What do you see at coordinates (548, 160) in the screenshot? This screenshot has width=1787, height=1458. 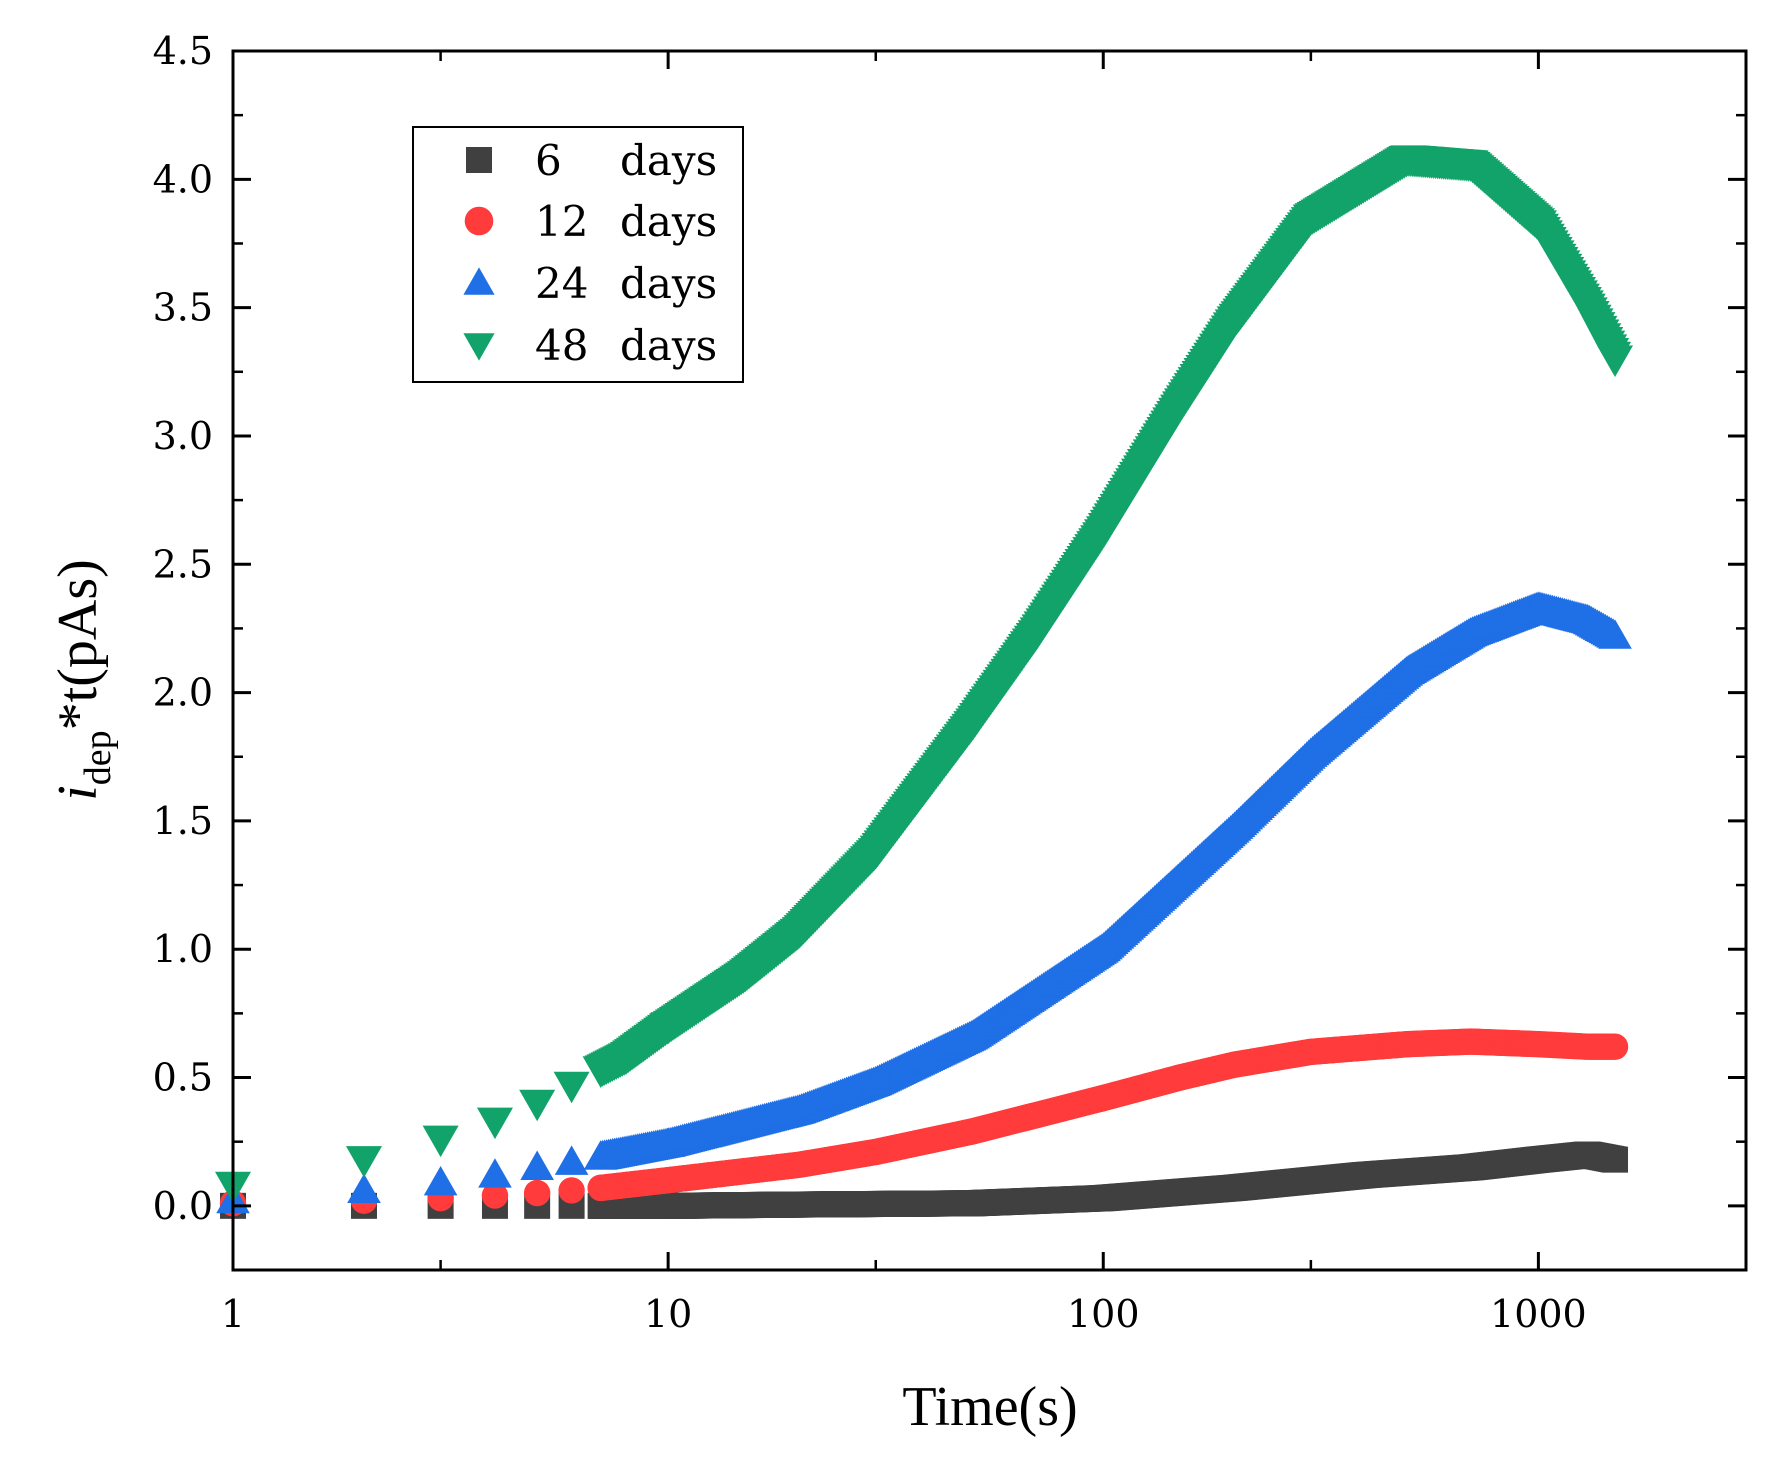 I see `legend-num-6: 6` at bounding box center [548, 160].